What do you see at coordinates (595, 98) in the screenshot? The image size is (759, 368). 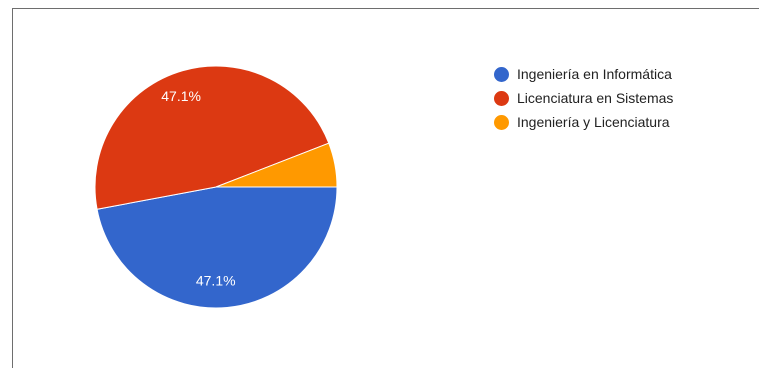 I see `legend-label: Licenciatura en Sistemas` at bounding box center [595, 98].